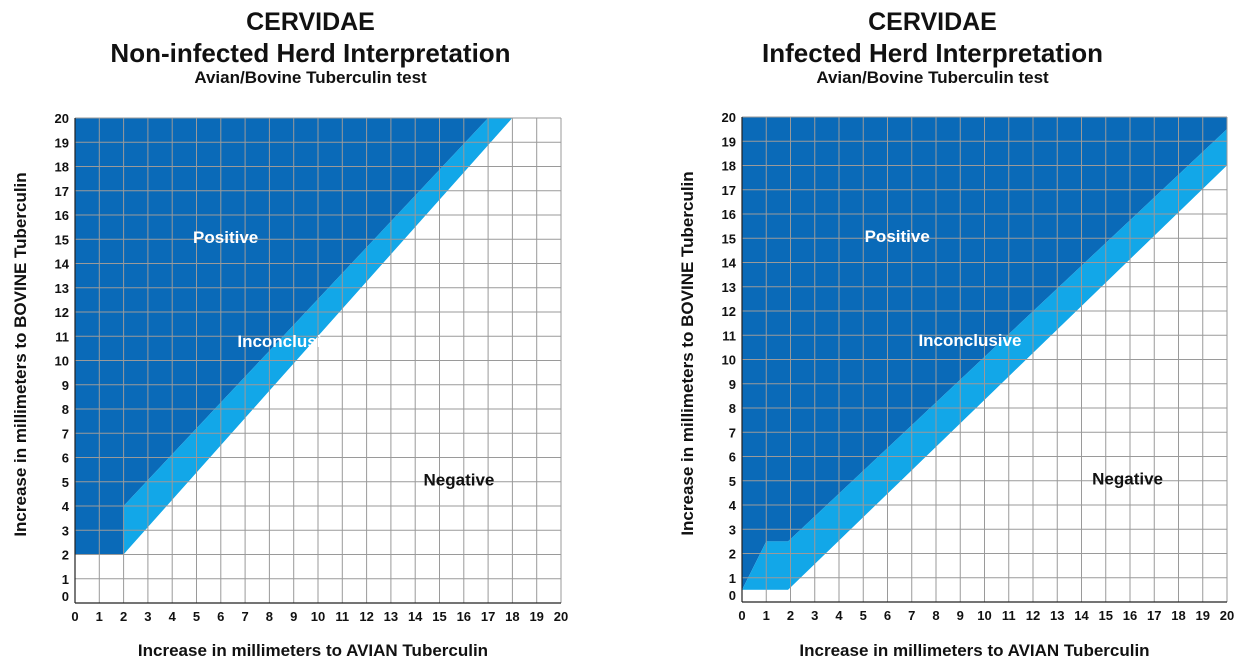  I want to click on chart-subtitle: Non-infected Herd Interpretation, so click(310, 53).